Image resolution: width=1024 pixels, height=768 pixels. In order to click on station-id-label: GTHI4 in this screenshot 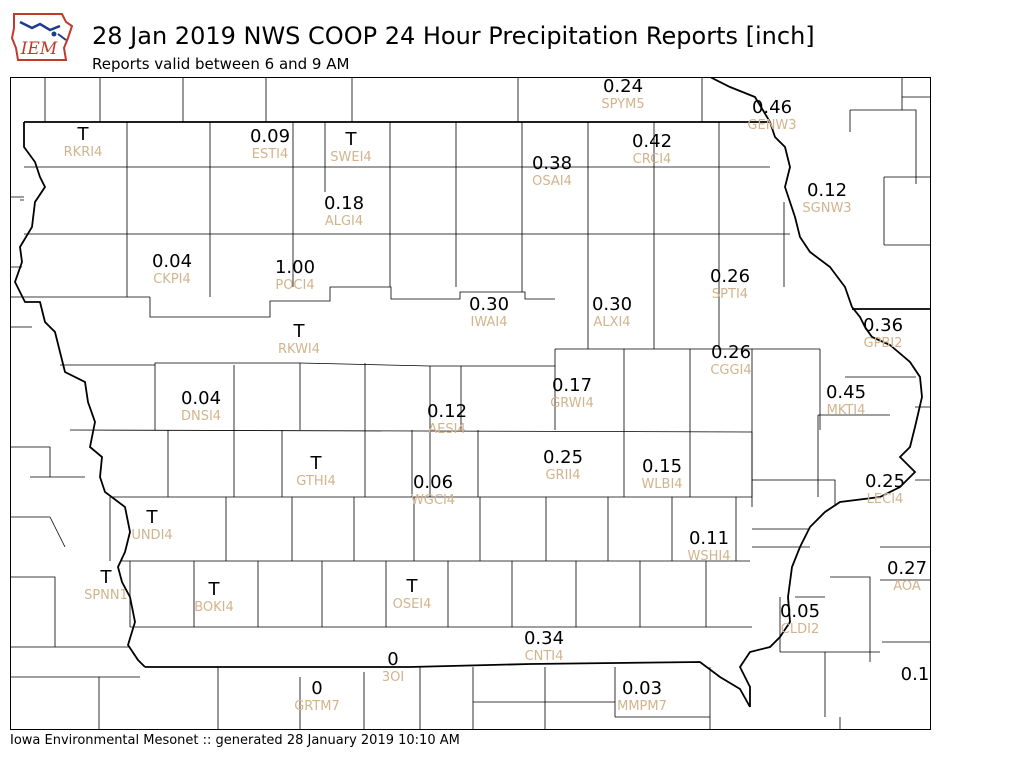, I will do `click(315, 481)`.